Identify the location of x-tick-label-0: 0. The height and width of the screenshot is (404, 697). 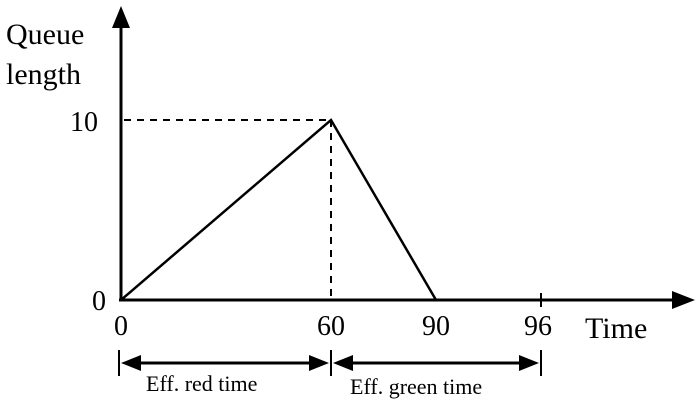
(121, 326).